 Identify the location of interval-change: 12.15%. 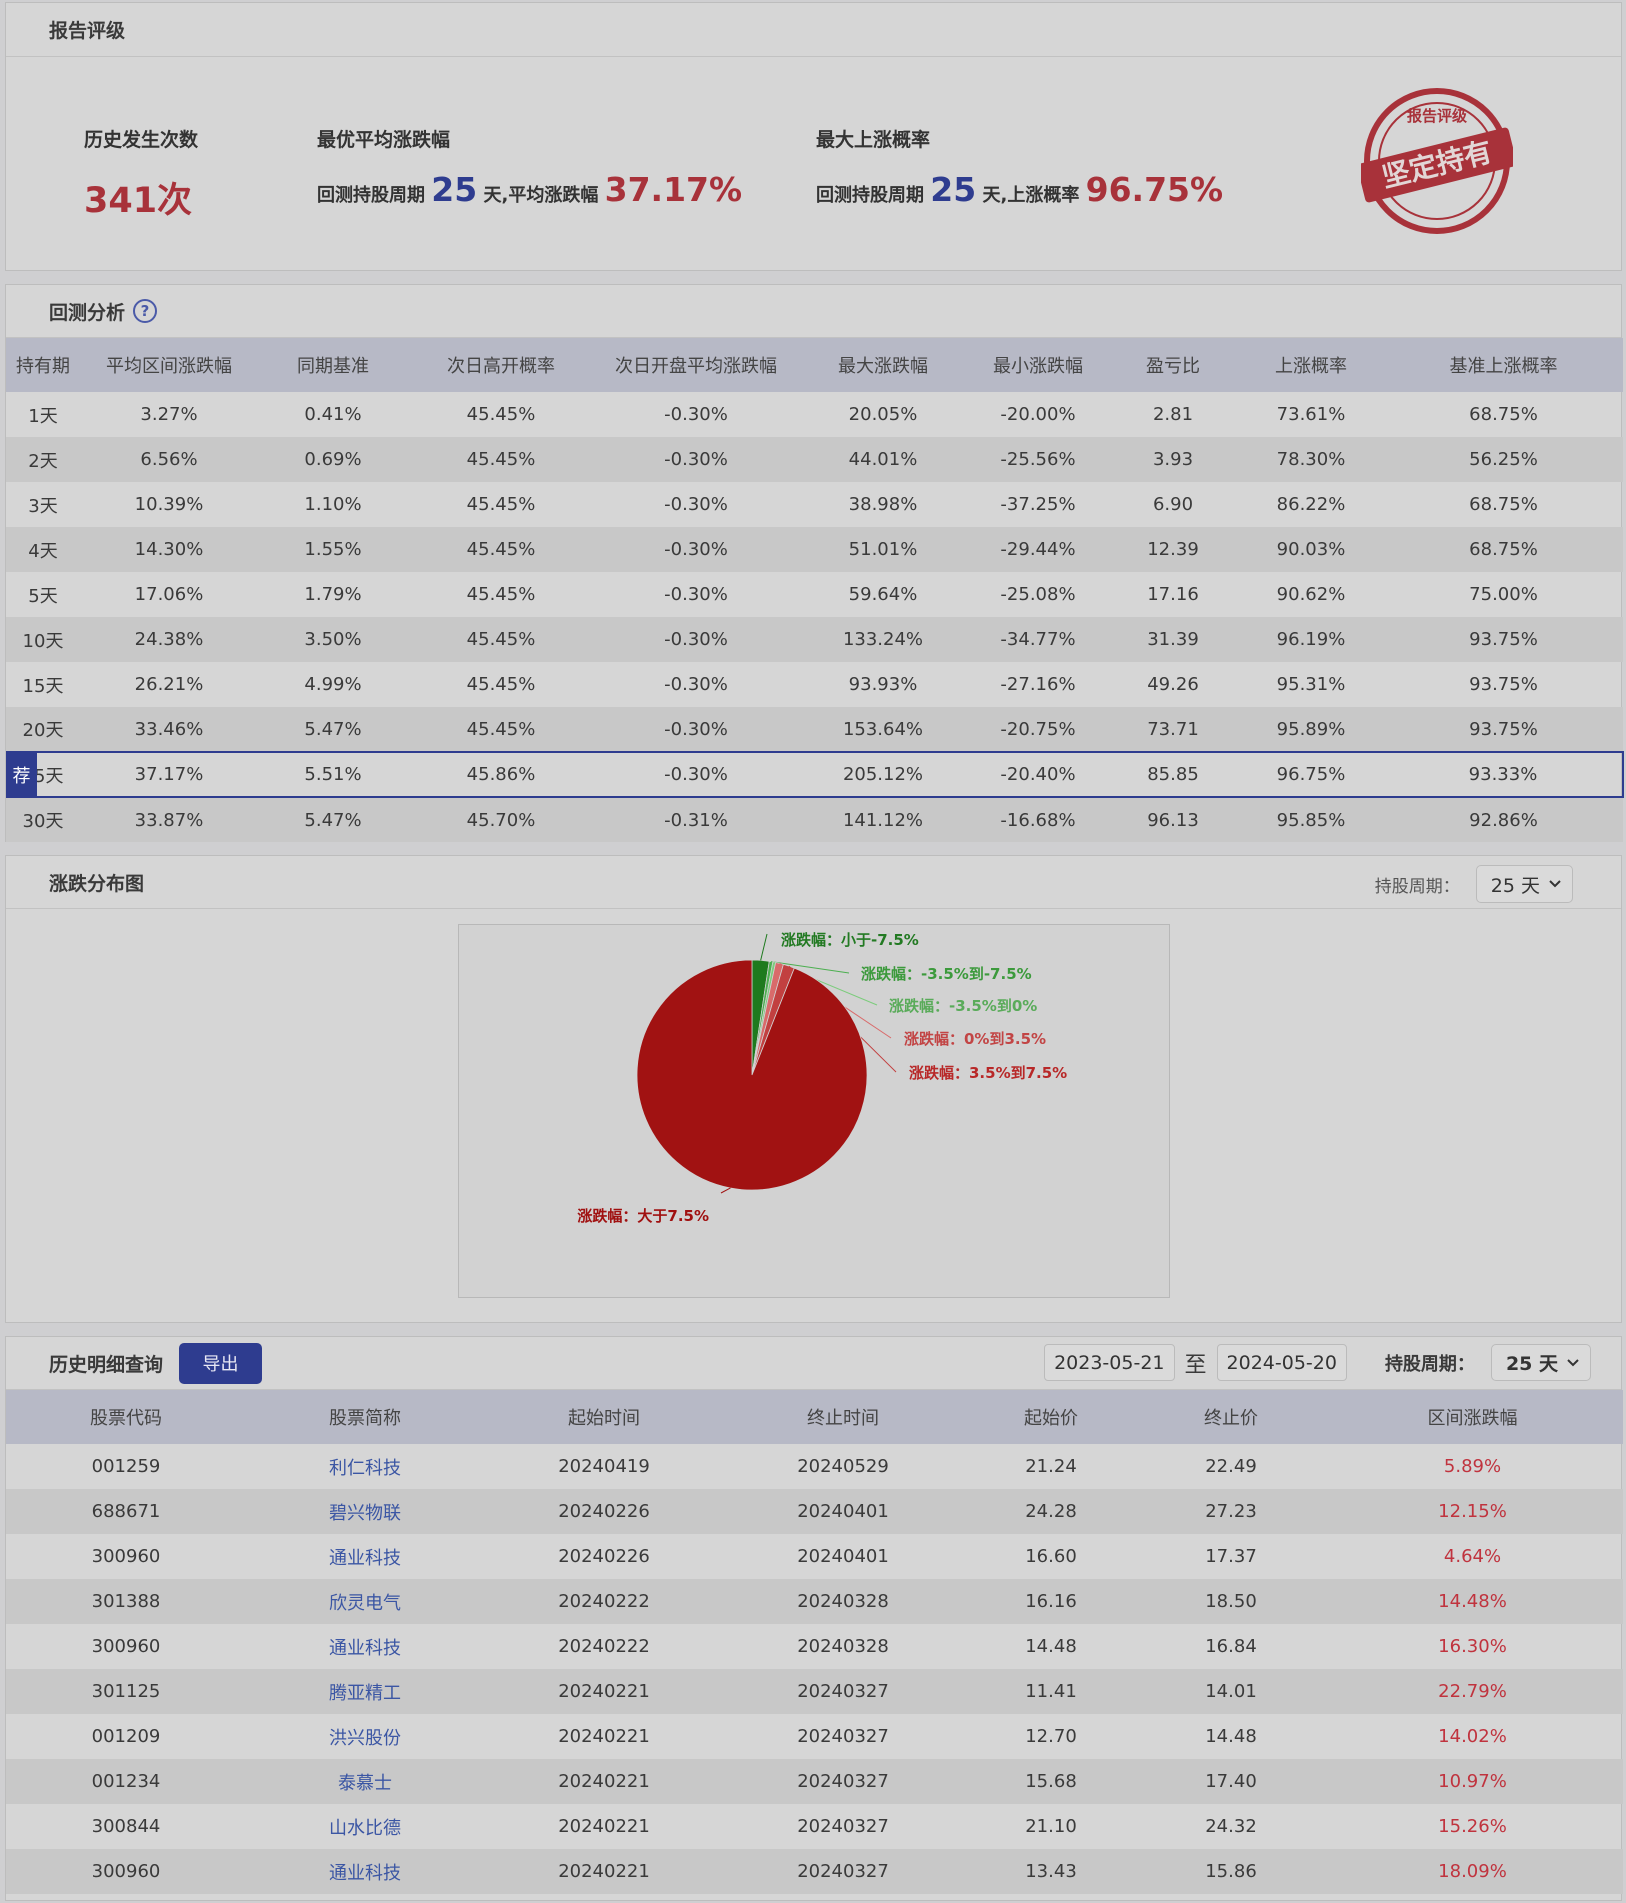
(1472, 1511).